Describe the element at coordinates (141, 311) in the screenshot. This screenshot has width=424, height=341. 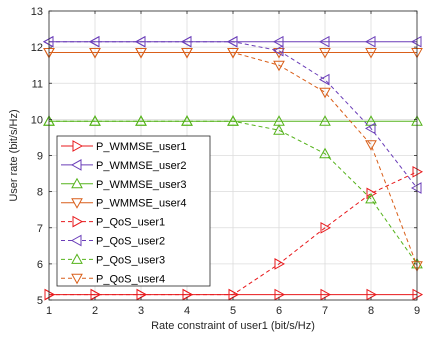
I see `x-tick-label: 3` at that location.